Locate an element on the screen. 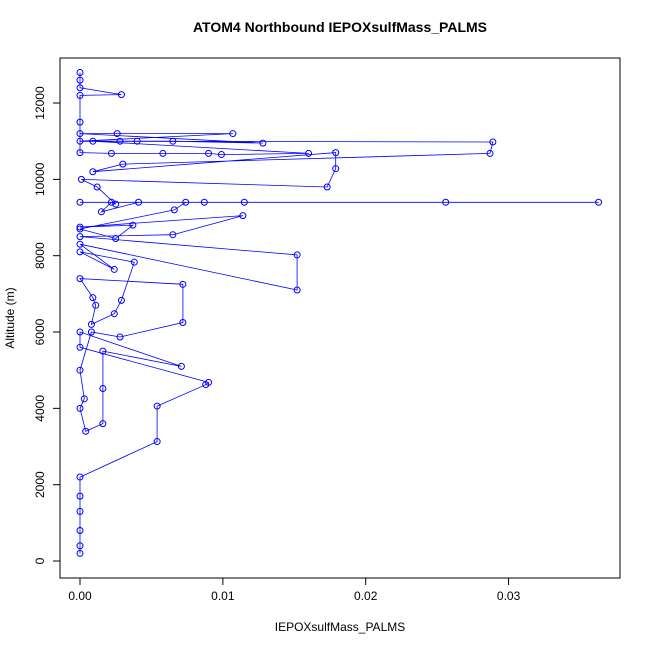 This screenshot has height=655, width=650. chart-title: ATOM4 Northbound IEPOXsulfMass_PALMS is located at coordinates (340, 27).